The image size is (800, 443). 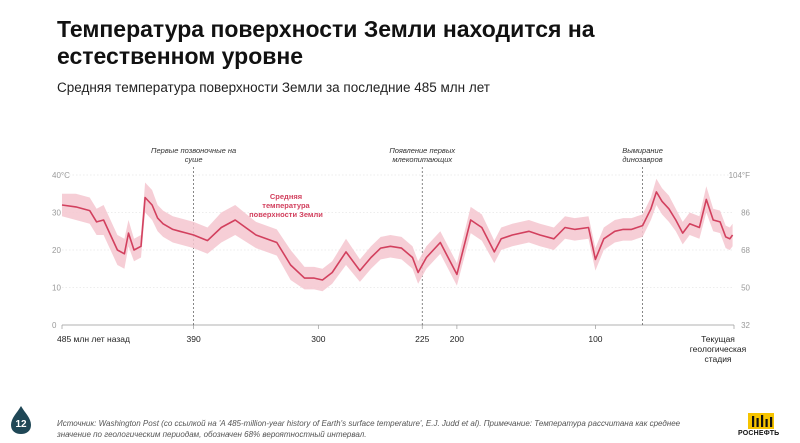 I want to click on y-tick-label-right: 50, so click(x=745, y=288).